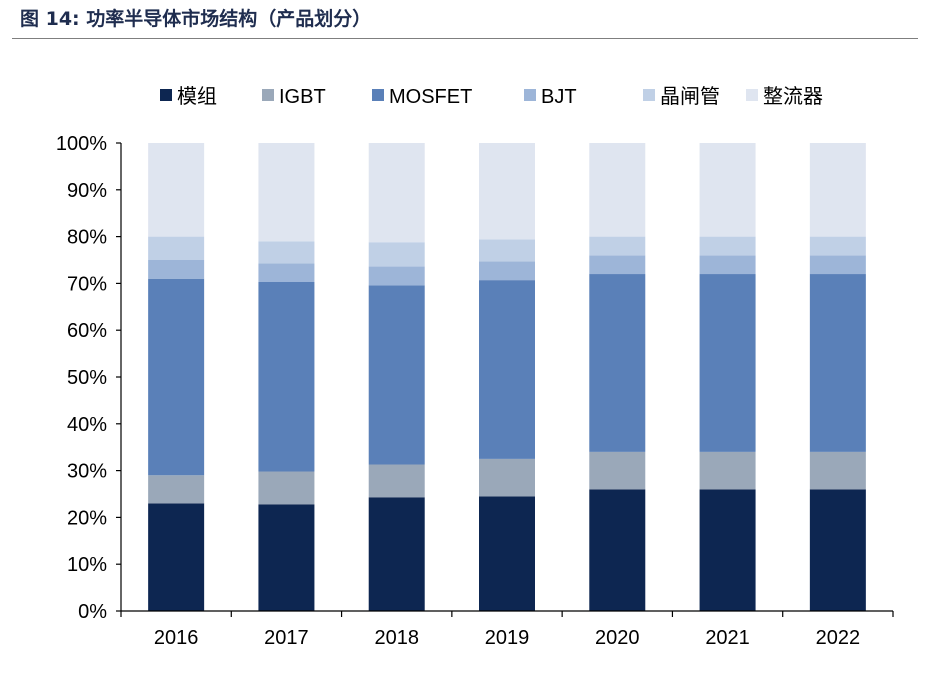 The height and width of the screenshot is (688, 932). I want to click on legend-item: IGBT, so click(294, 97).